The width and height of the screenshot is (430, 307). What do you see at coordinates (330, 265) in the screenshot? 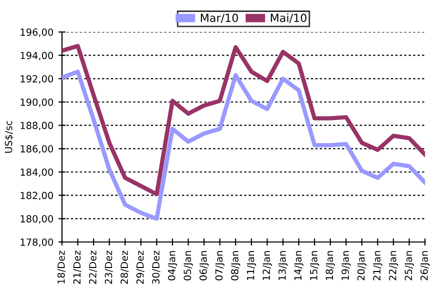
I see `x-tick-label: 18/Jan` at bounding box center [330, 265].